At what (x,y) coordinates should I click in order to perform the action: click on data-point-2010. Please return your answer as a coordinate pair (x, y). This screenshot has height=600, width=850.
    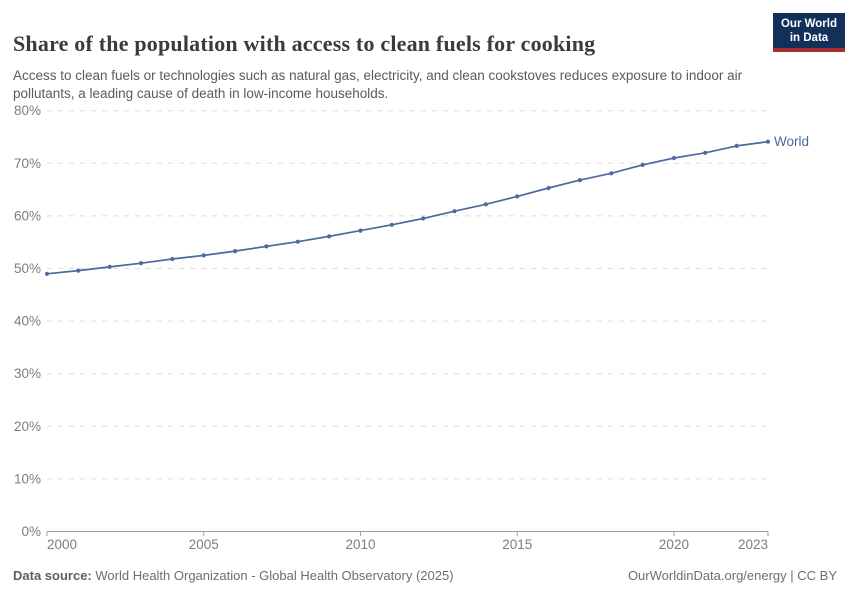
    Looking at the image, I should click on (360, 230).